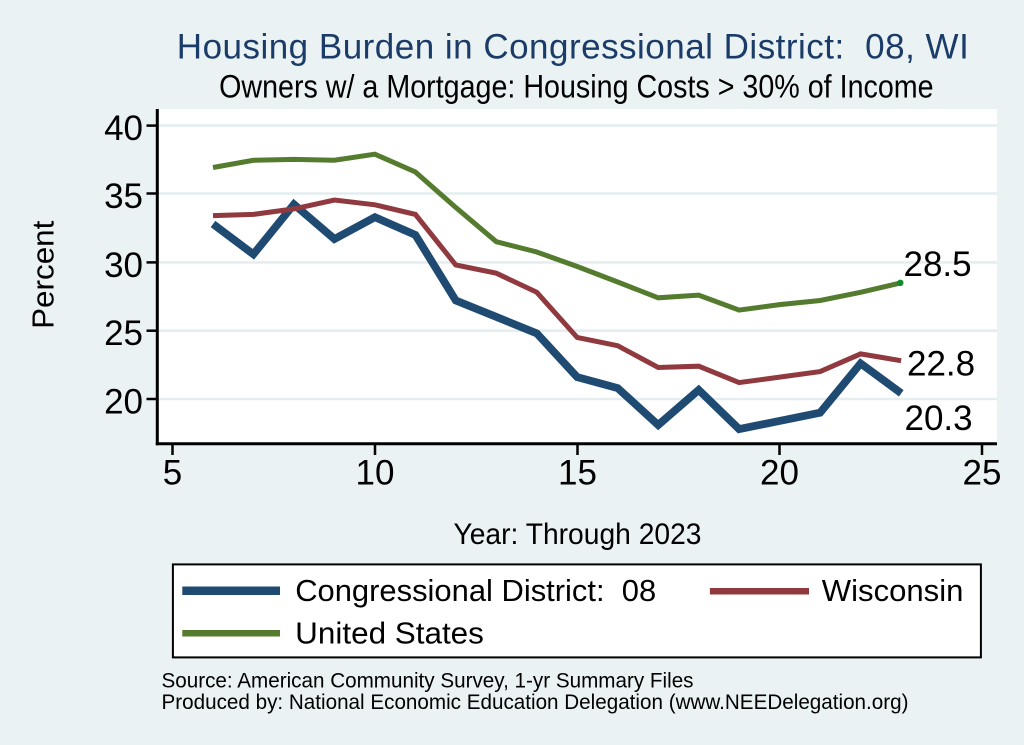 This screenshot has width=1024, height=745. I want to click on svg-text: Congressional District: 08, so click(475, 590).